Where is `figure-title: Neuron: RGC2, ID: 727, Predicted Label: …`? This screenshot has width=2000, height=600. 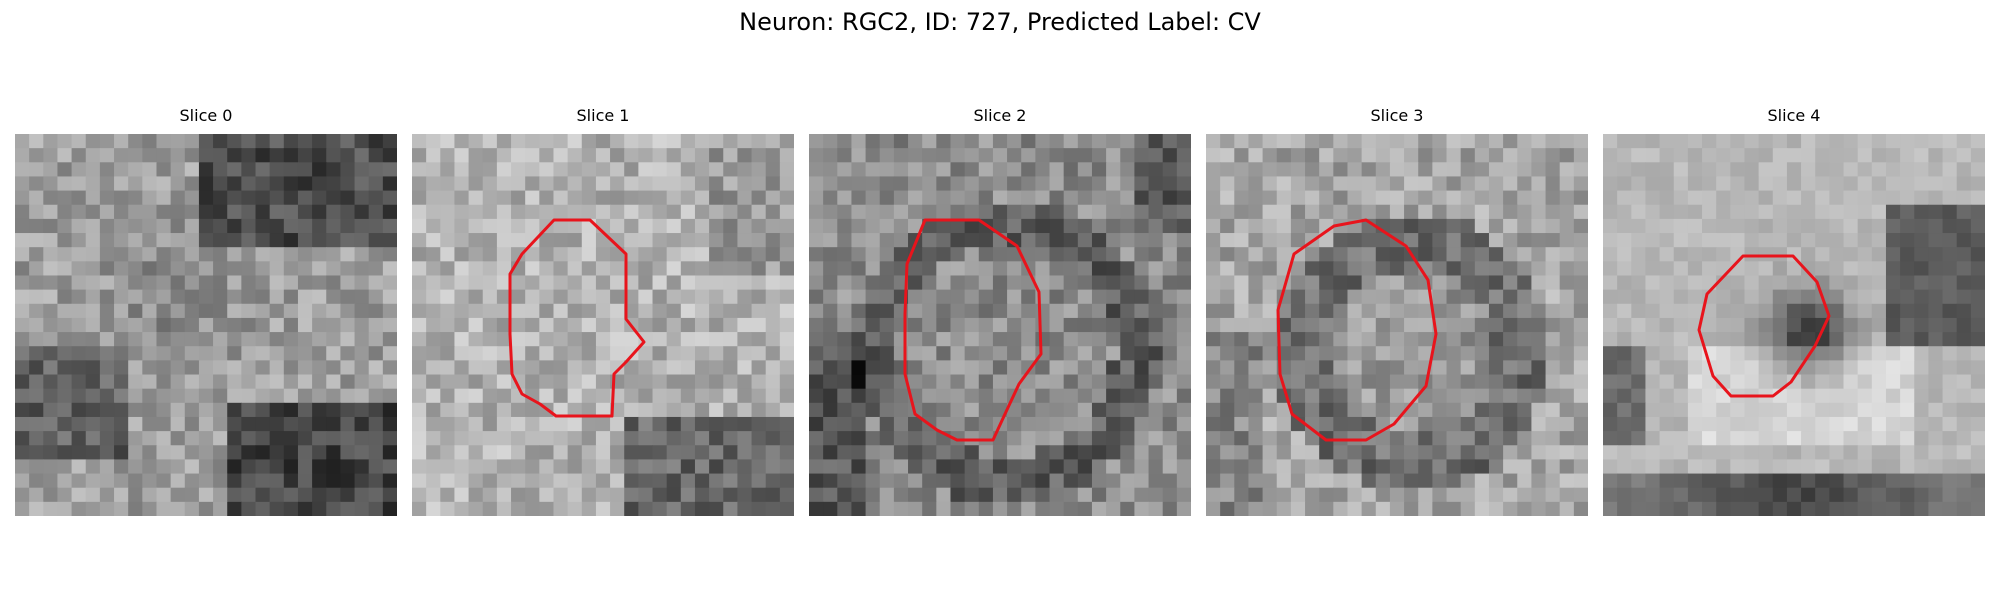 figure-title: Neuron: RGC2, ID: 727, Predicted Label: … is located at coordinates (1000, 22).